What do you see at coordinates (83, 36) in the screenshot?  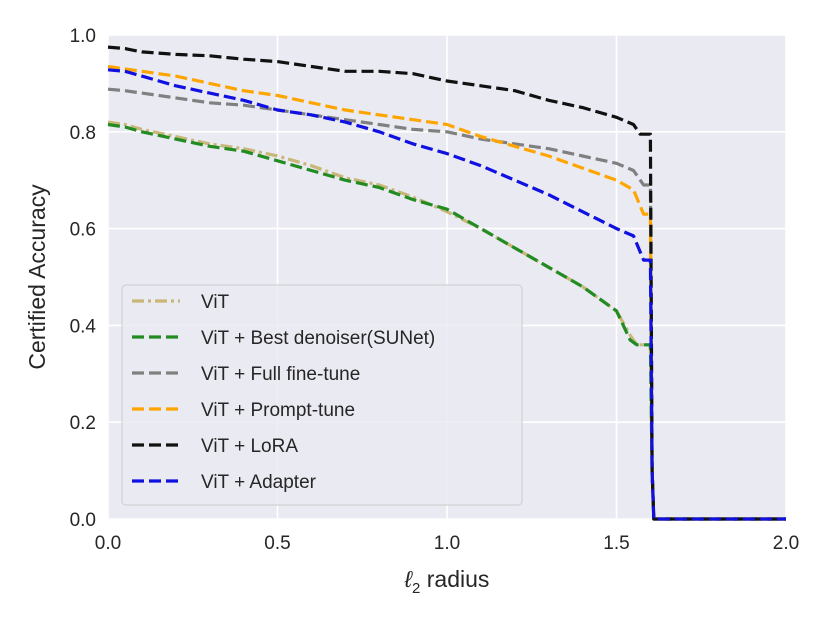 I see `y-tick-label: 1.0` at bounding box center [83, 36].